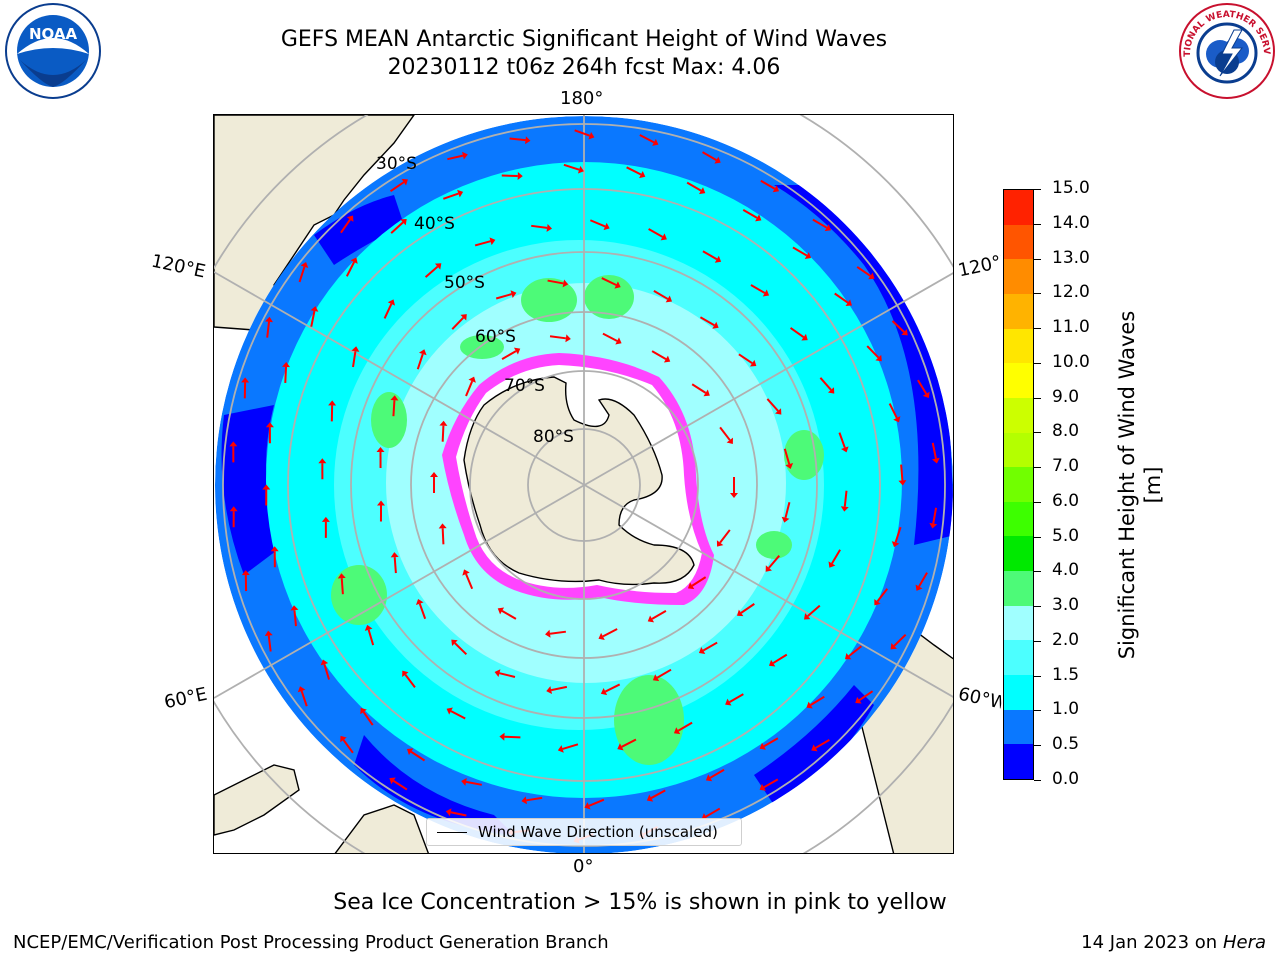 Image resolution: width=1280 pixels, height=960 pixels. I want to click on lon-label-upper-left: 120°E, so click(178, 266).